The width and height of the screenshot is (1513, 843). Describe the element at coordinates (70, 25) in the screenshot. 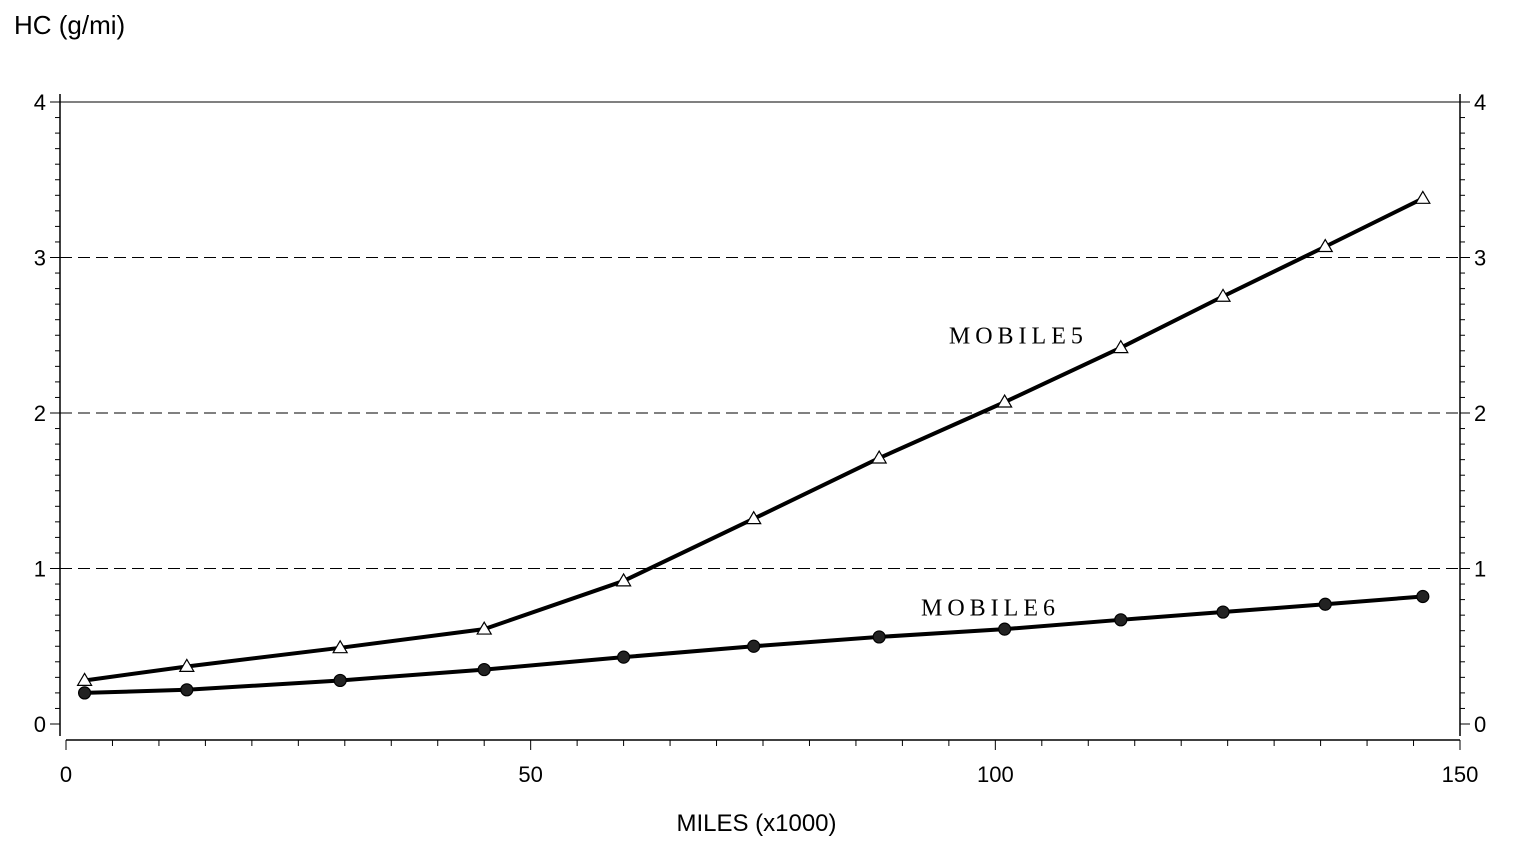

I see `y-axis-title: HC (g/mi)` at that location.